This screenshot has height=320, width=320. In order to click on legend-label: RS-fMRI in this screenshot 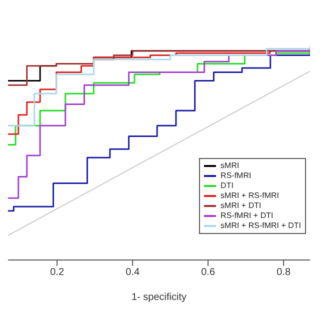, I will do `click(236, 176)`.